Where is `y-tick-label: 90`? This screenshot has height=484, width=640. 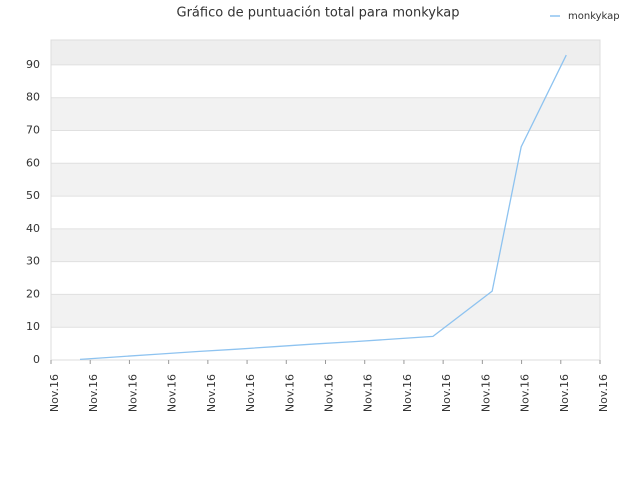 y-tick-label: 90 is located at coordinates (33, 64).